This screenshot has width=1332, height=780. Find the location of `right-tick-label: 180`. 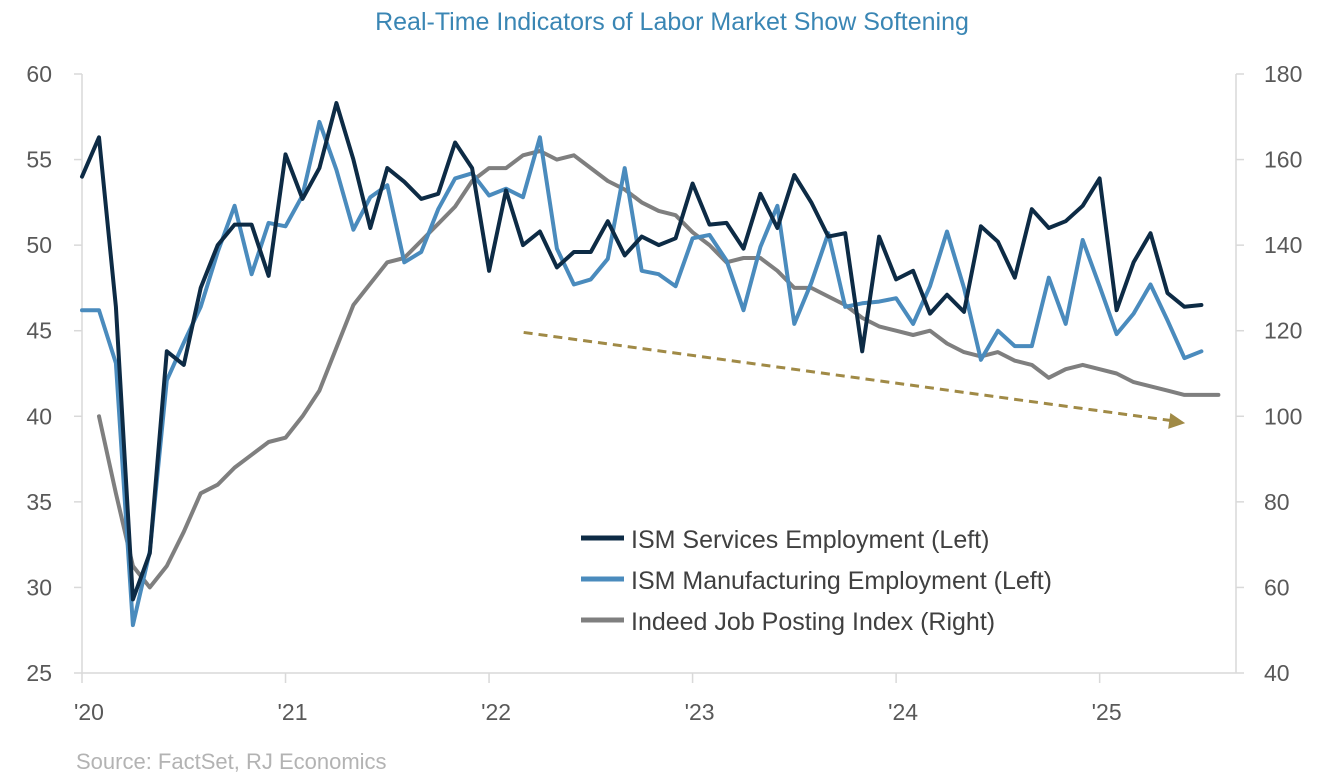

right-tick-label: 180 is located at coordinates (1283, 74).